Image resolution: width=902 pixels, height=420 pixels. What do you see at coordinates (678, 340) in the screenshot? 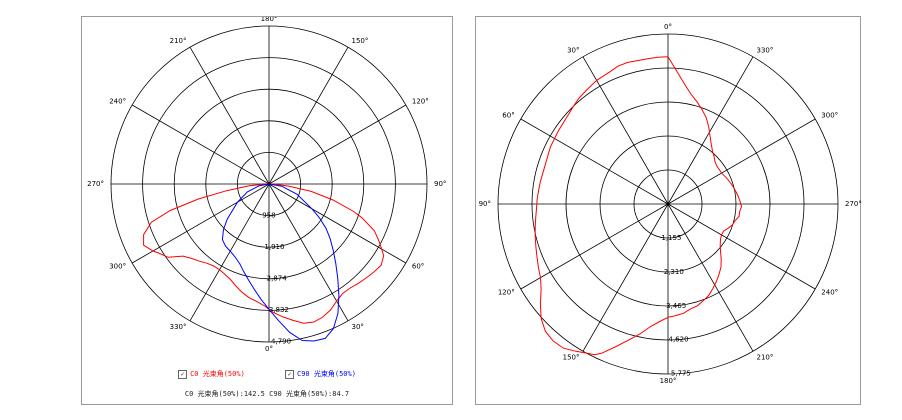
I see `ring-label: 4,620` at bounding box center [678, 340].